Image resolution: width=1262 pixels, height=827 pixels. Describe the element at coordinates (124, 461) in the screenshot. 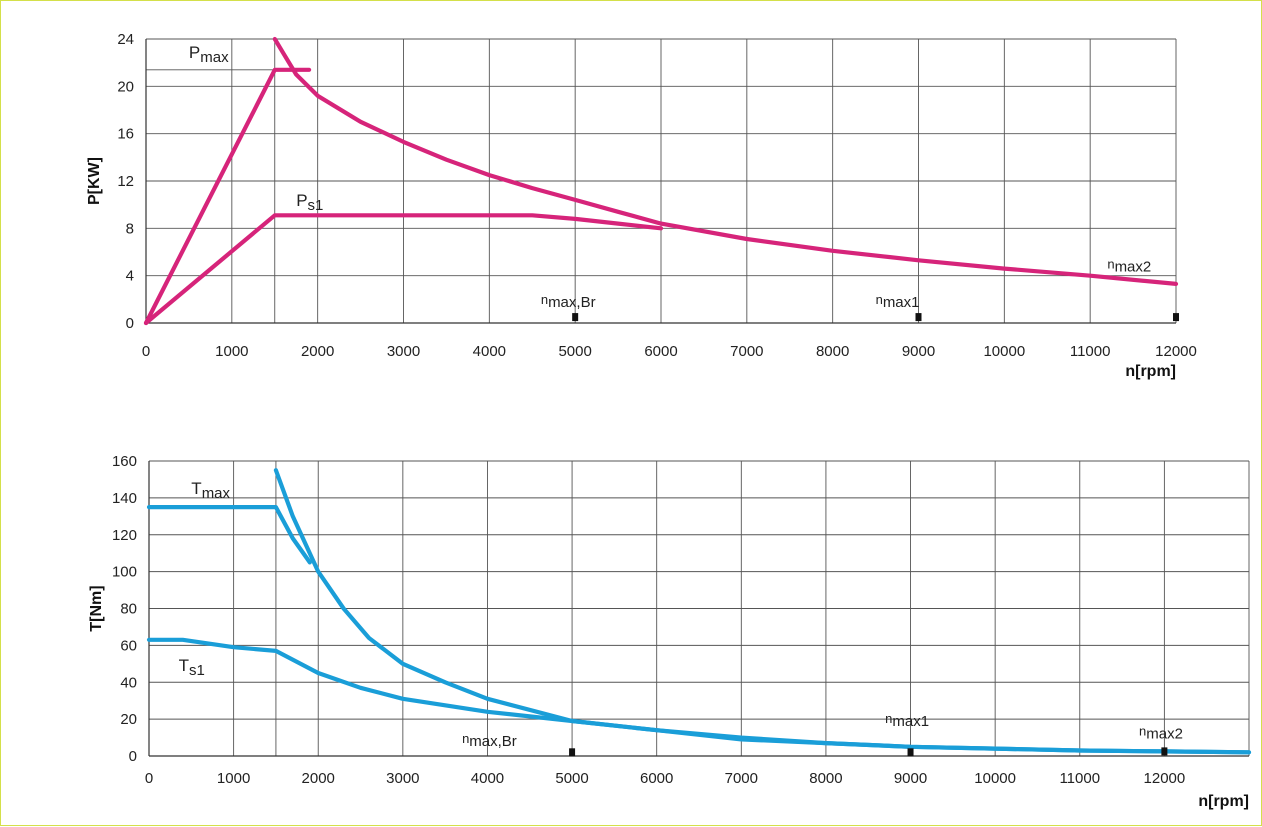

I see `torque-chart-ytick-label: 160` at that location.